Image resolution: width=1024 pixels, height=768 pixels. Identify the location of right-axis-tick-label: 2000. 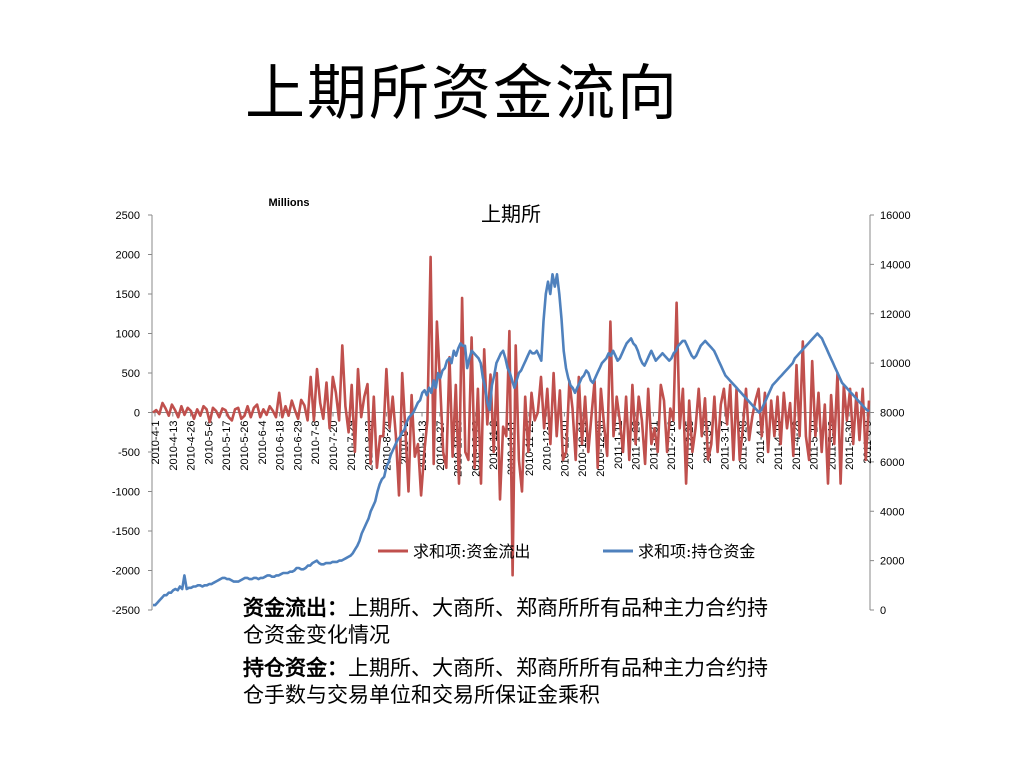
(892, 562).